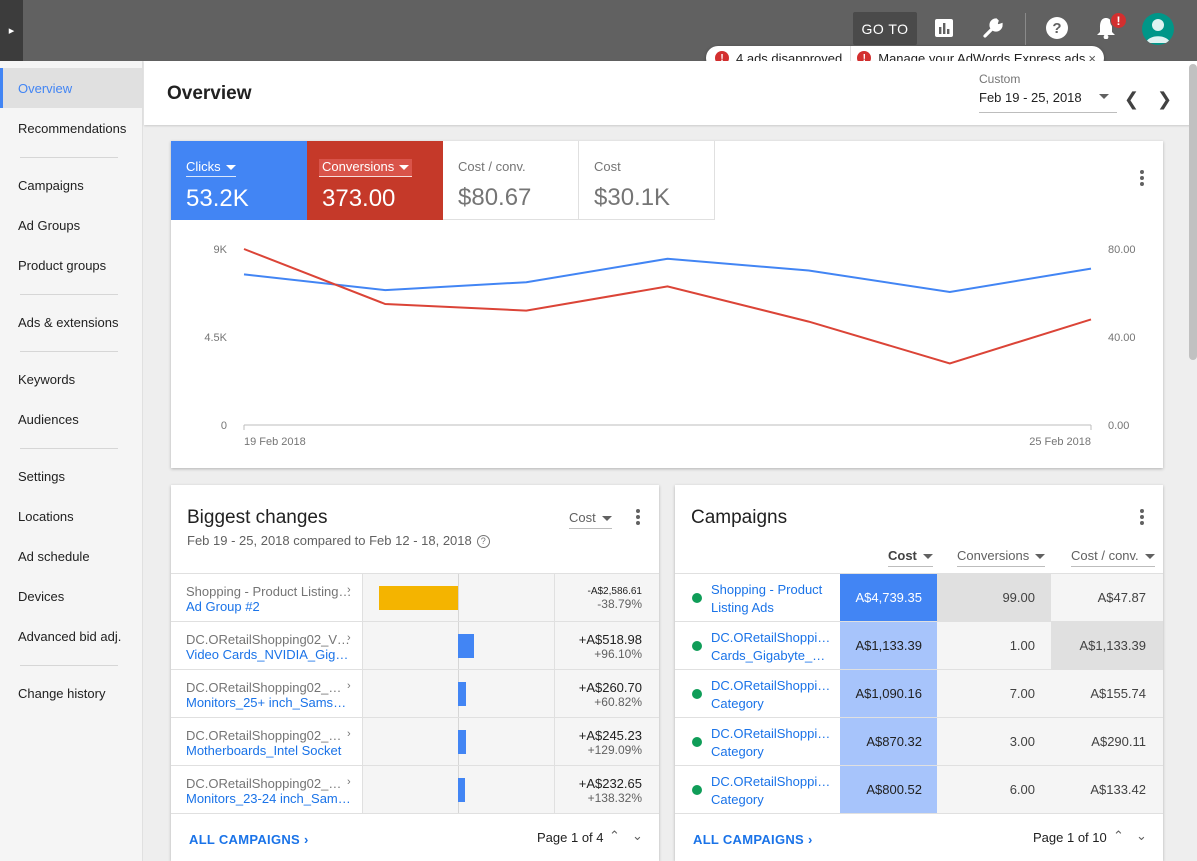 This screenshot has height=861, width=1197. What do you see at coordinates (366, 168) in the screenshot?
I see `metric-conversions-select: Conversions` at bounding box center [366, 168].